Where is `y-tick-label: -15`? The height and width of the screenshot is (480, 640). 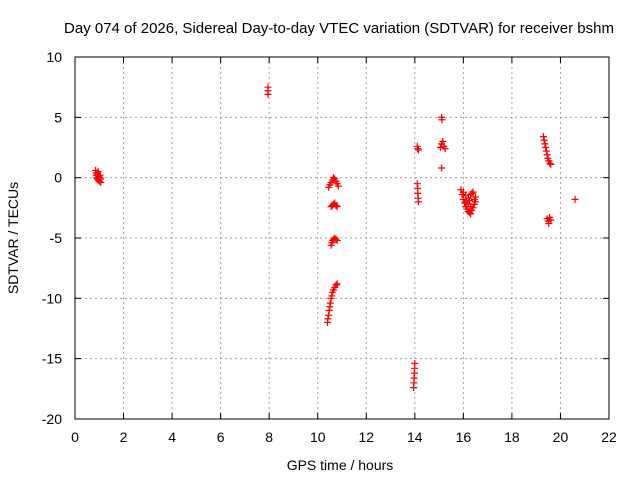 y-tick-label: -15 is located at coordinates (52, 359).